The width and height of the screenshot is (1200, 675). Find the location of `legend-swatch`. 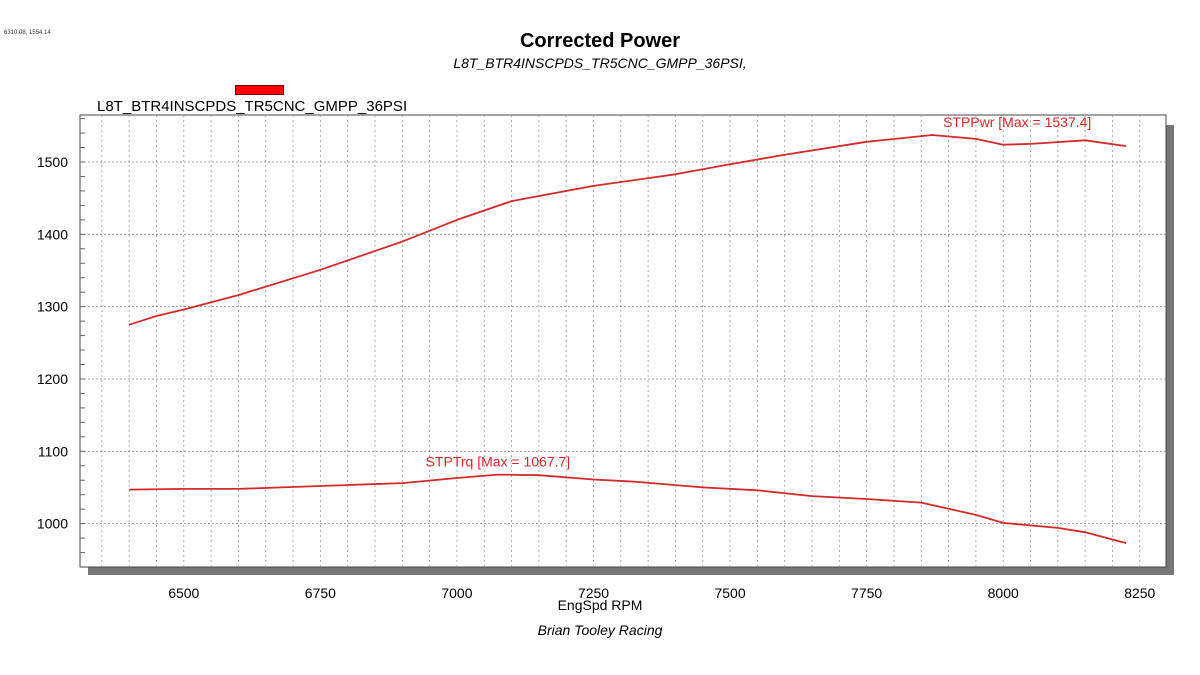

legend-swatch is located at coordinates (259, 90).